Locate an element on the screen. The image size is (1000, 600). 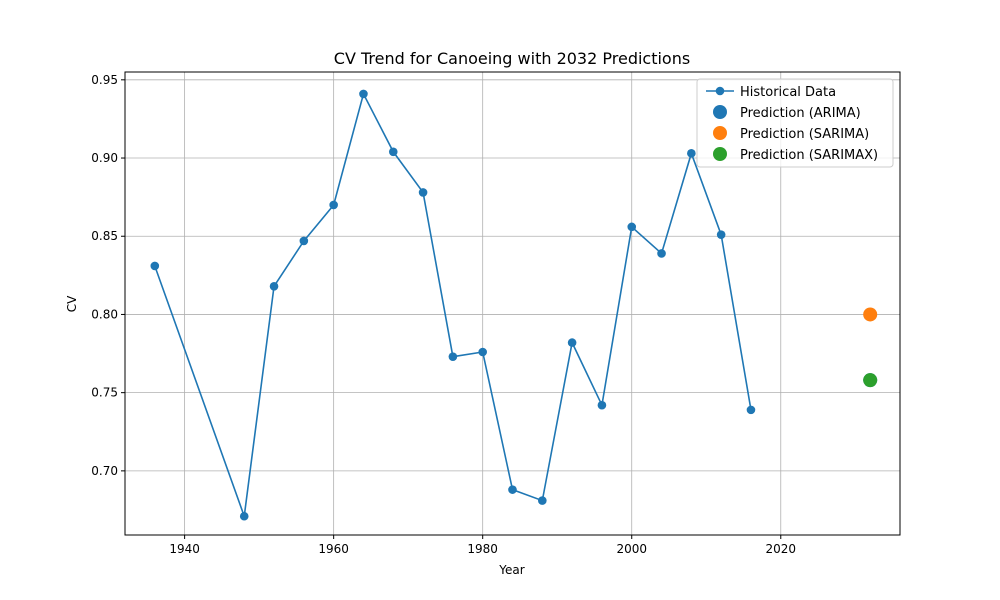
legend-item: Prediction (ARIMA) is located at coordinates (787, 113).